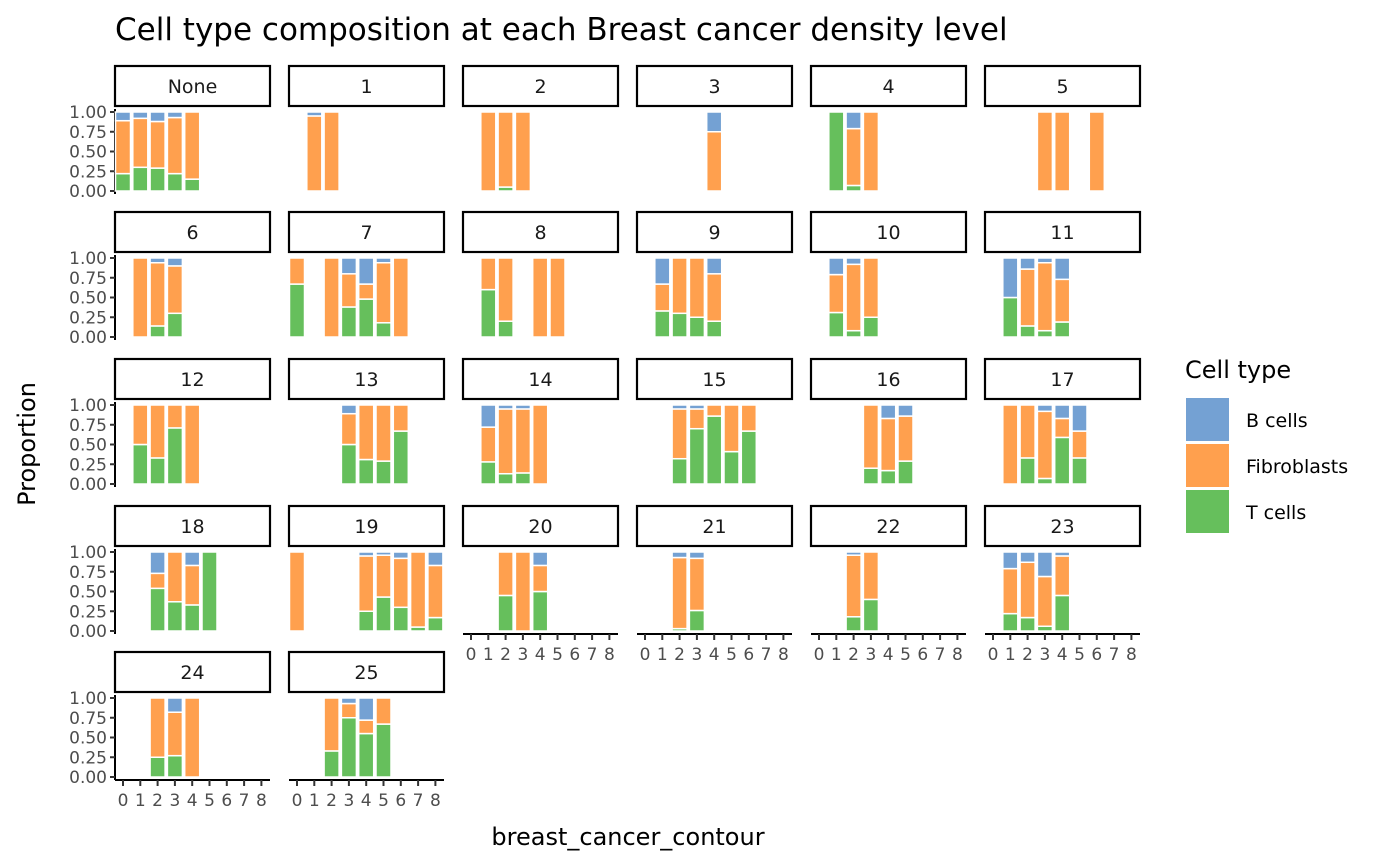  Describe the element at coordinates (957, 655) in the screenshot. I see `x-tick-label: 8` at that location.